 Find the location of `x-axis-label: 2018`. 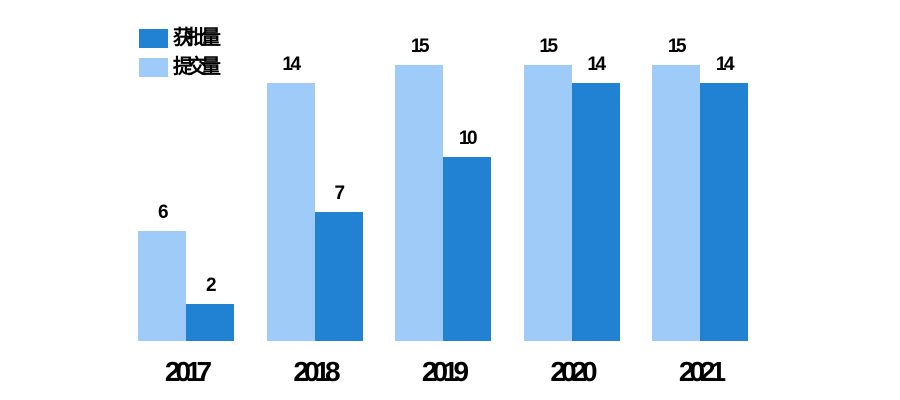

x-axis-label: 2018 is located at coordinates (316, 371).